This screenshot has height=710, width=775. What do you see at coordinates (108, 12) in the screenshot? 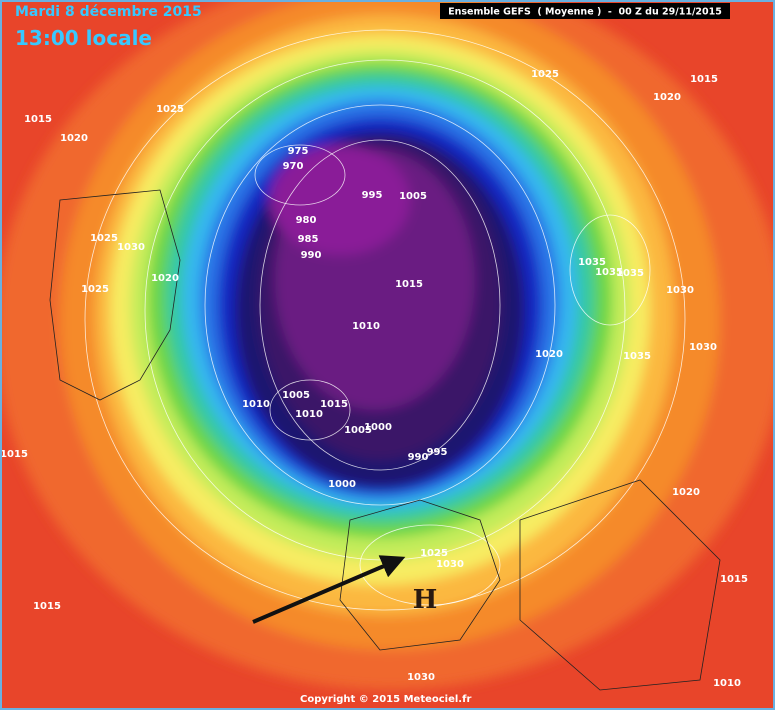
I see `date-text: Mardi 8 décembre 2015` at bounding box center [108, 12].